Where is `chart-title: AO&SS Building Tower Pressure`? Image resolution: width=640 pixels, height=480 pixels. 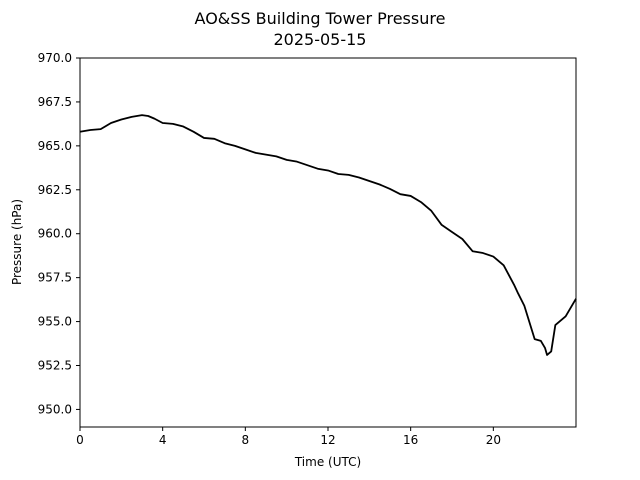
chart-title: AO&SS Building Tower Pressure is located at coordinates (320, 18).